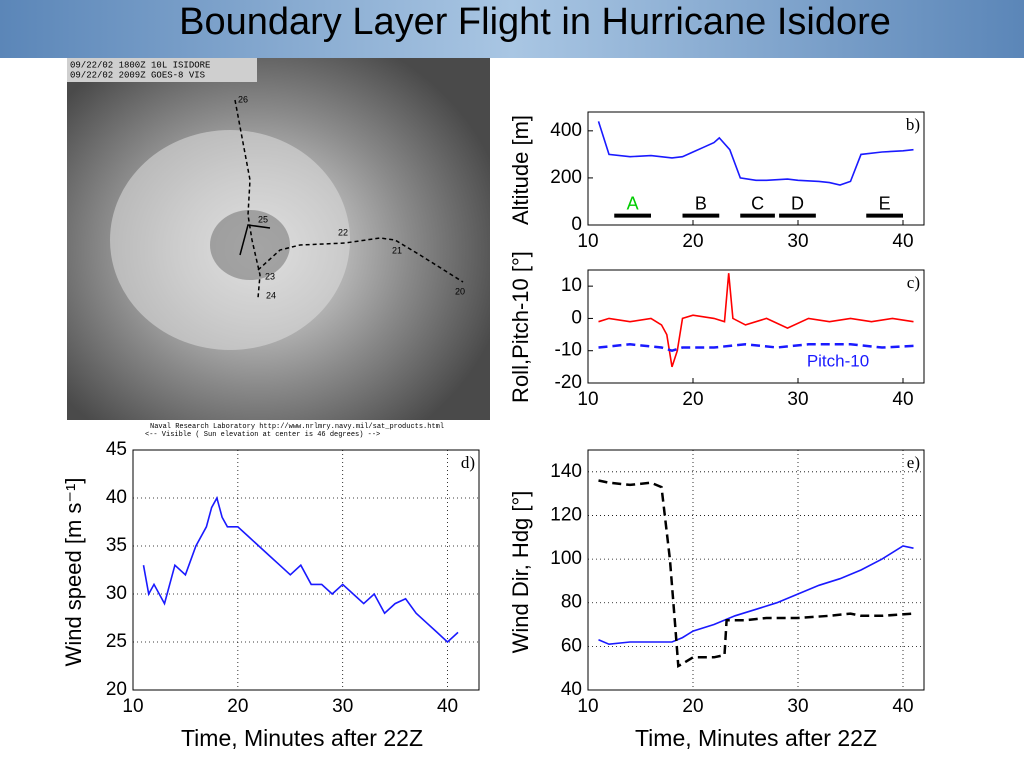 The image size is (1024, 773). I want to click on y-tick-label: 140, so click(566, 471).